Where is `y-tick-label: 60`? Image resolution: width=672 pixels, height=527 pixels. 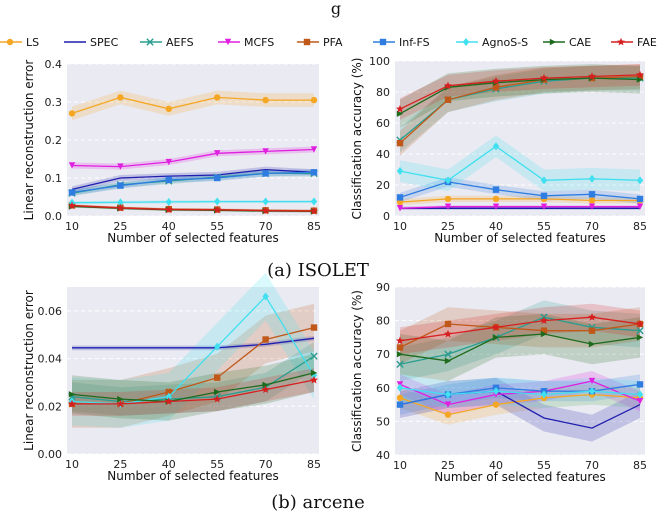
y-tick-label: 60 is located at coordinates (383, 388).